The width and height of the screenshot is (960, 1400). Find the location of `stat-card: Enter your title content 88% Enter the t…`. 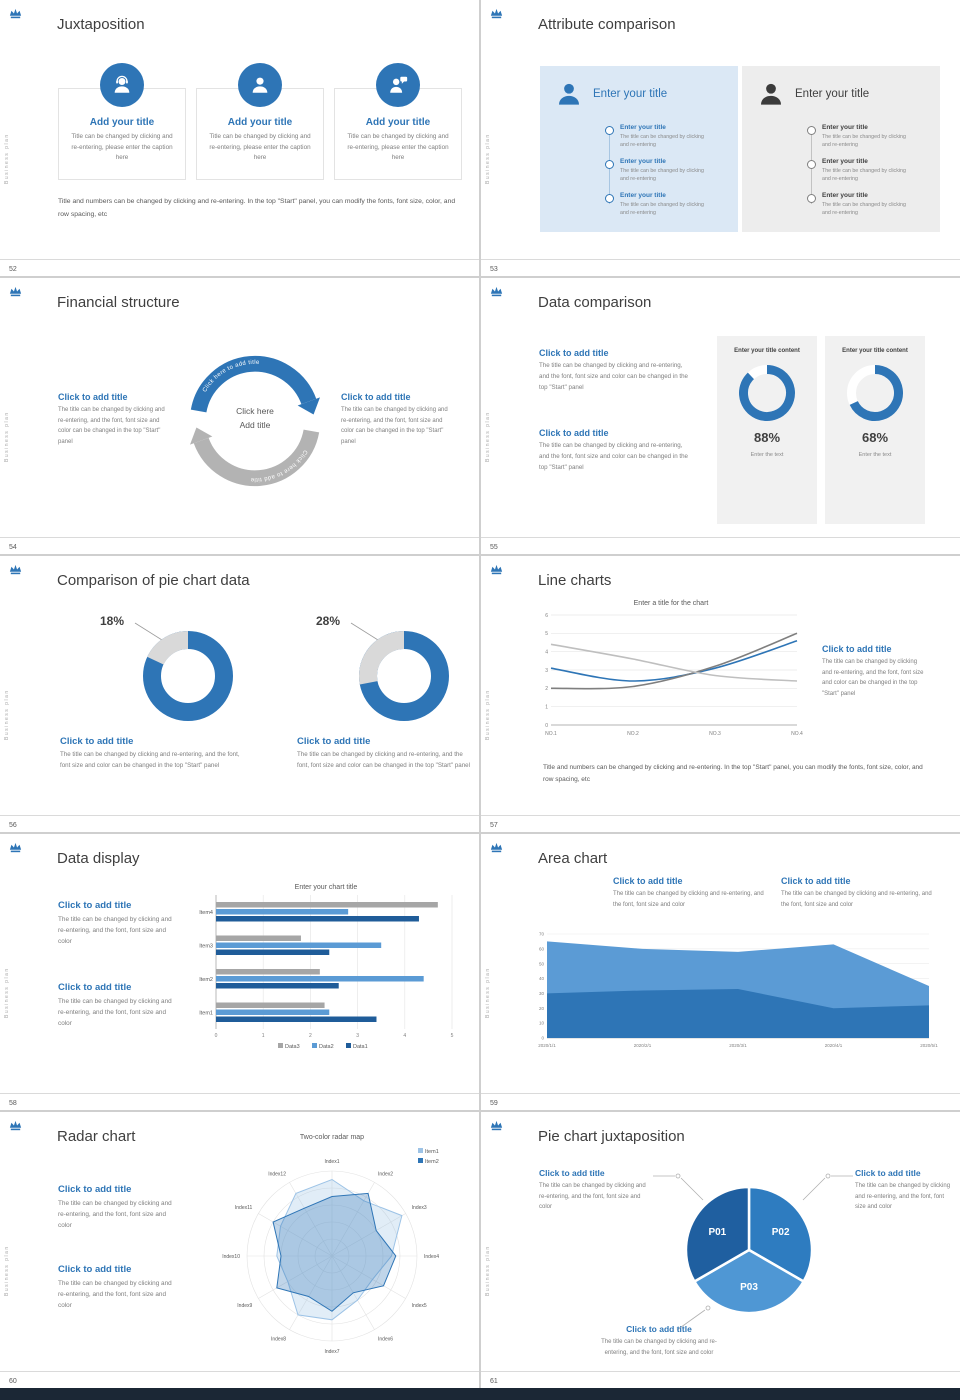

stat-card: Enter your title content 88% Enter the t… is located at coordinates (767, 430).